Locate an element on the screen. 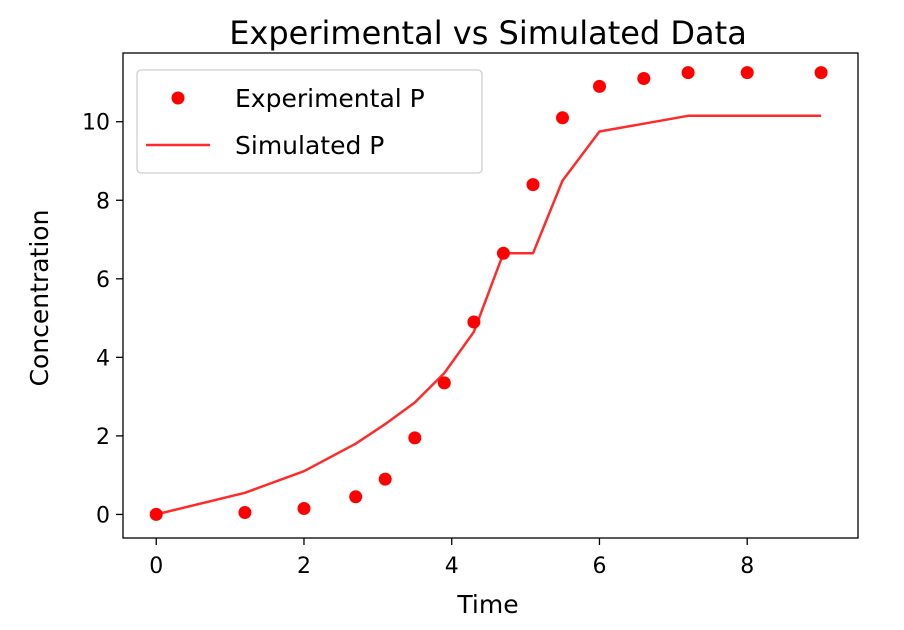 The image size is (904, 630). x-tick-label: 0 is located at coordinates (156, 566).